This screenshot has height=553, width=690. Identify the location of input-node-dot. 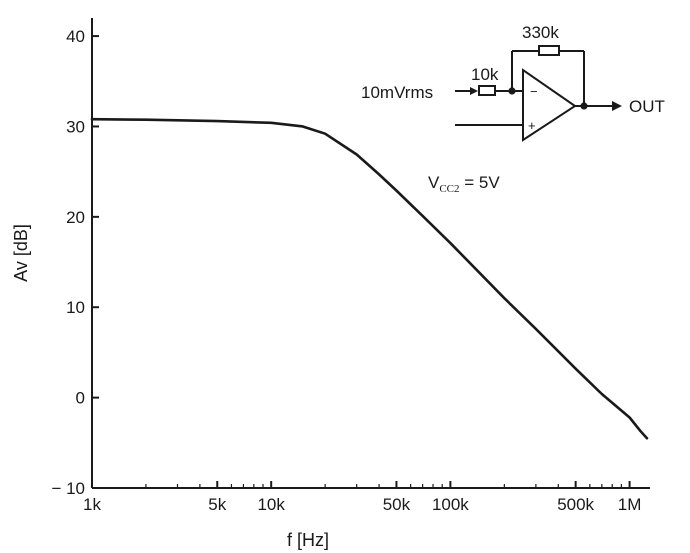
(512, 91).